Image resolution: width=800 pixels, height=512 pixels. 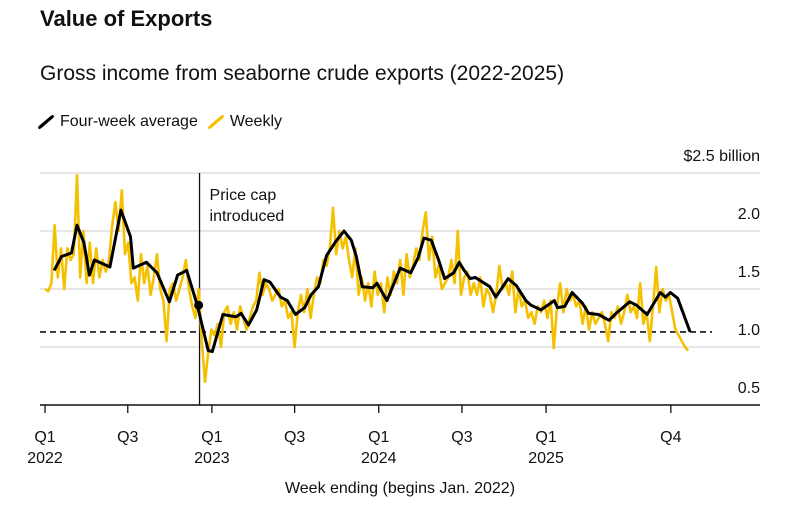 What do you see at coordinates (243, 195) in the screenshot?
I see `annotation-text: Price cap` at bounding box center [243, 195].